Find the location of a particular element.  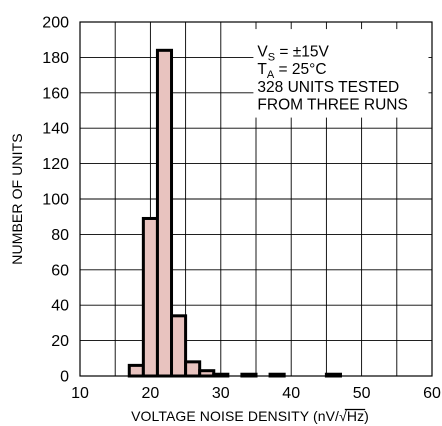

x-tick-label: 10 is located at coordinates (80, 393).